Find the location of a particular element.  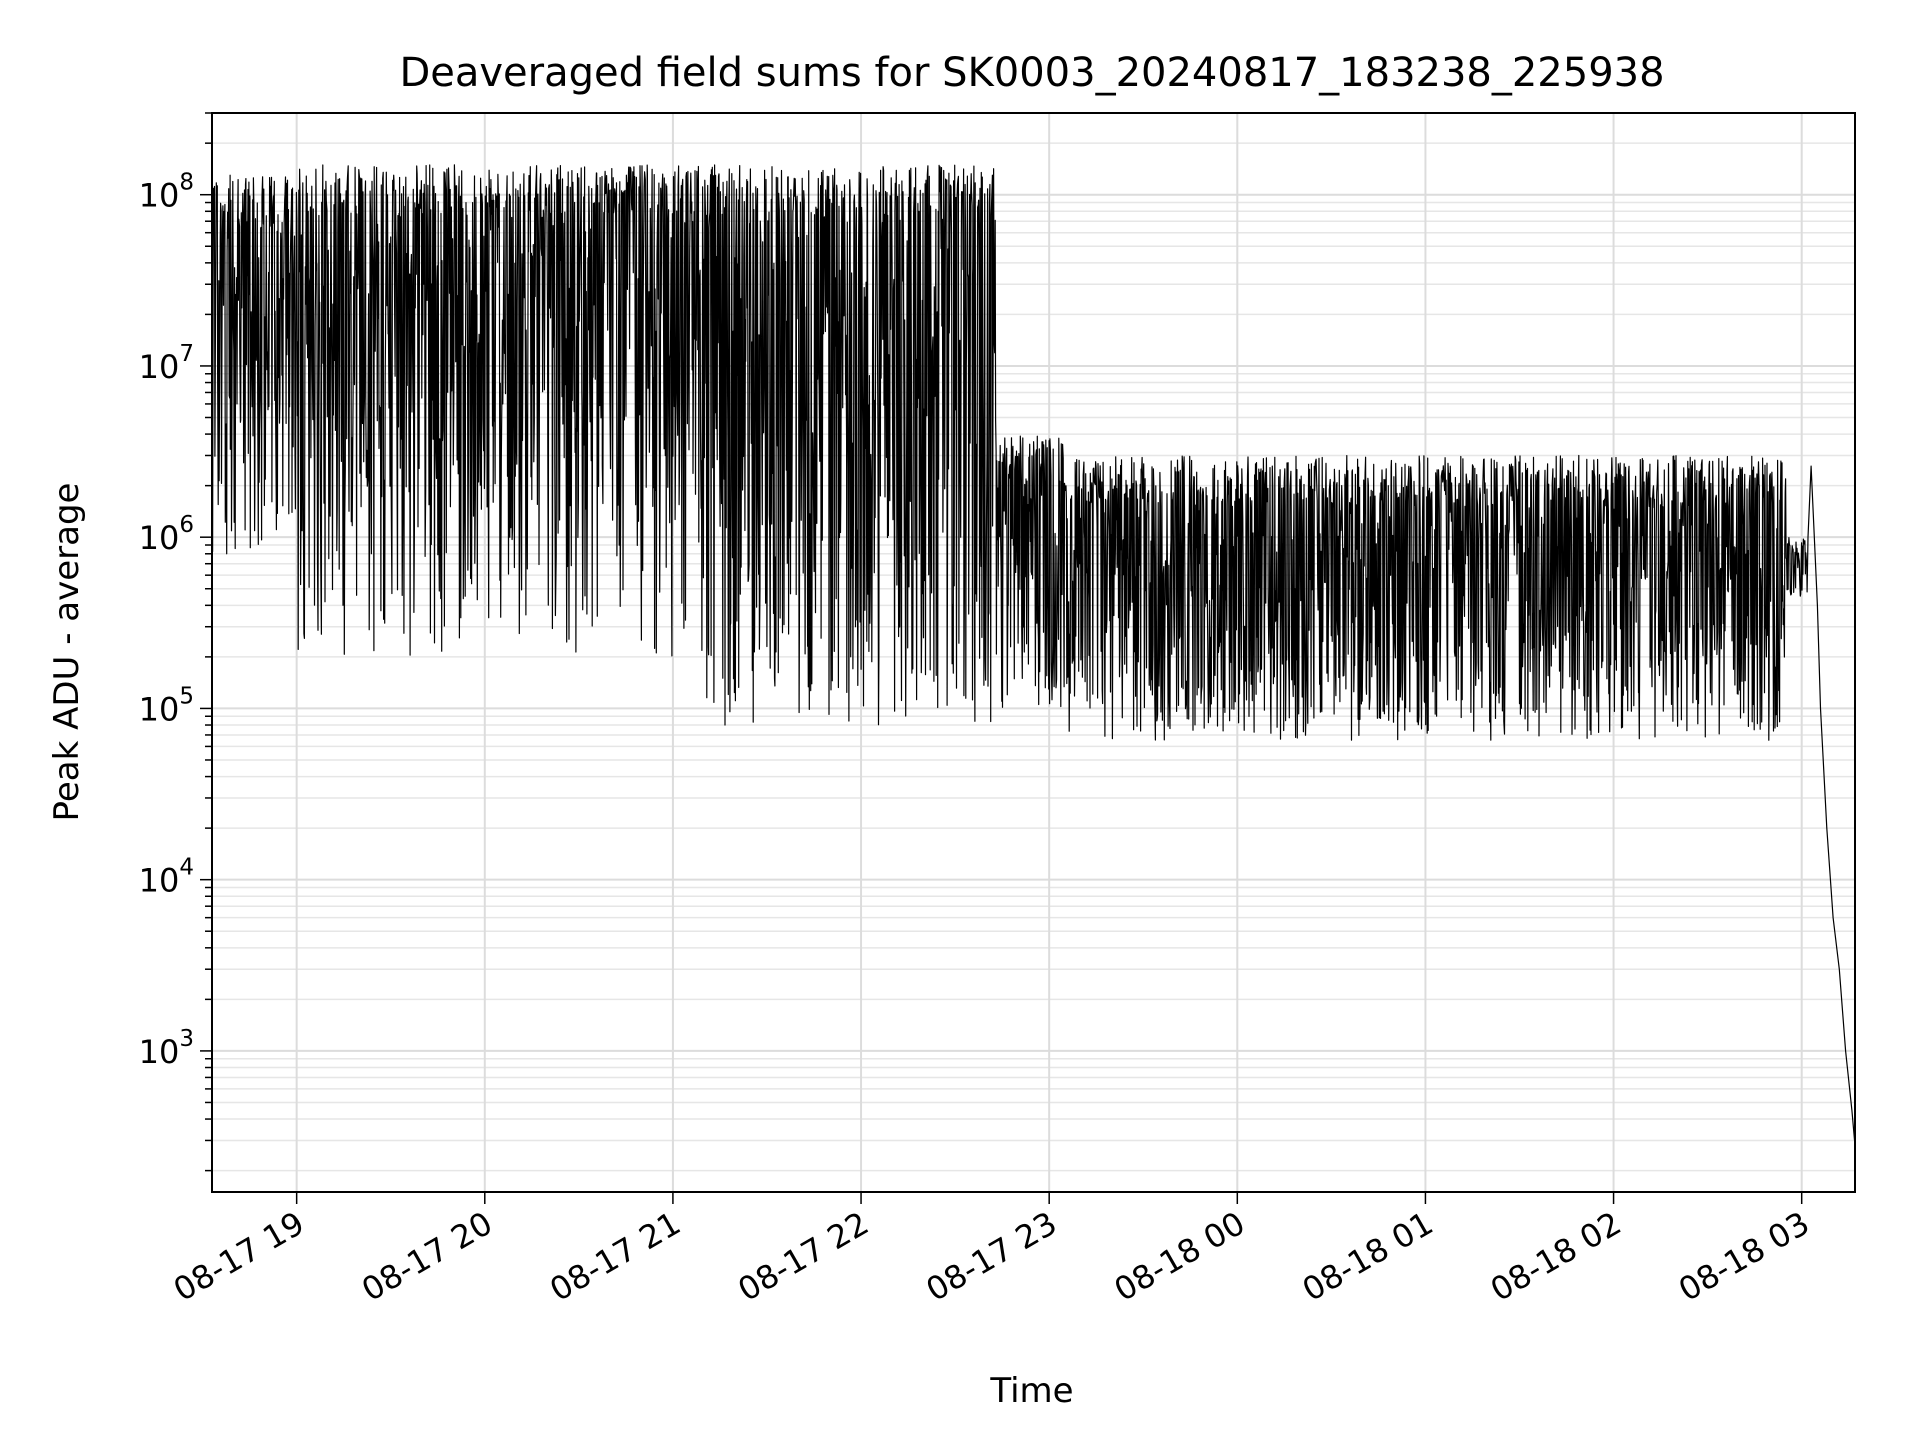

y-tick-label: 10³ is located at coordinates (166, 1048).